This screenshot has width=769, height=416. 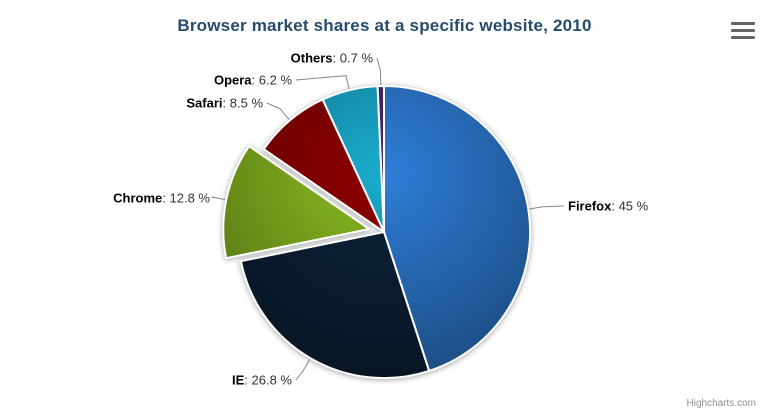 I want to click on data-label-firefox: Firefox: 45 %, so click(x=608, y=206).